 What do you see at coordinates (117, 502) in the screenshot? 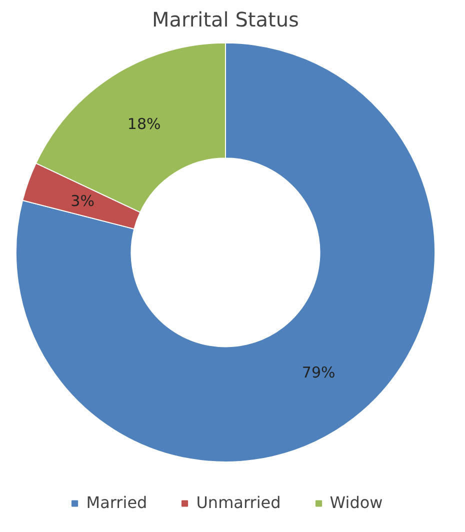
I see `legend-label: Married` at bounding box center [117, 502].